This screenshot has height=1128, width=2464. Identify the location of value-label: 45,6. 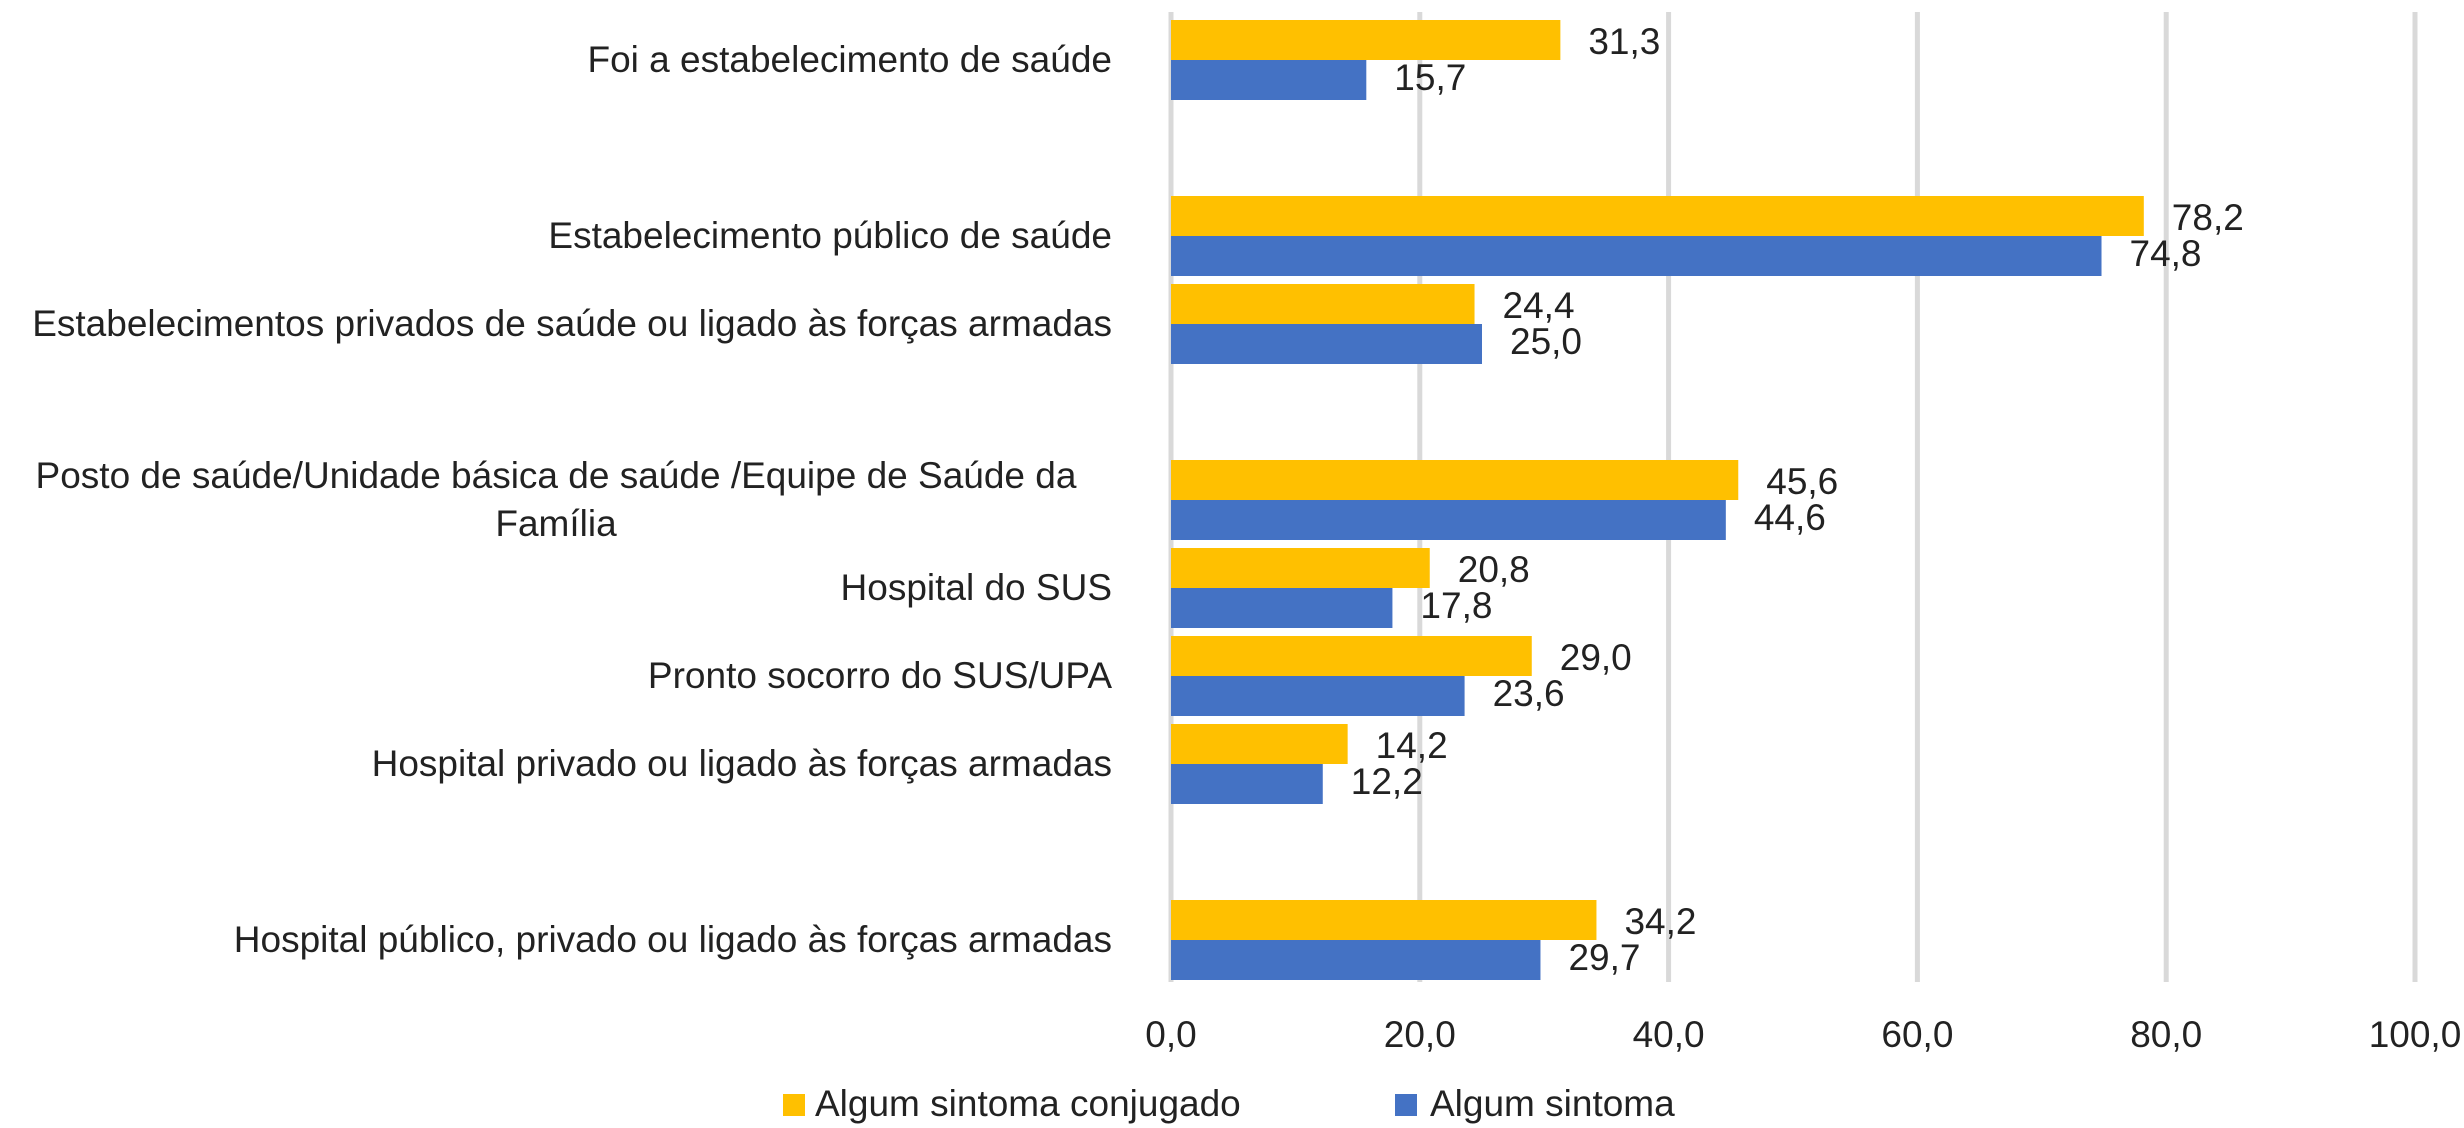
(1802, 481).